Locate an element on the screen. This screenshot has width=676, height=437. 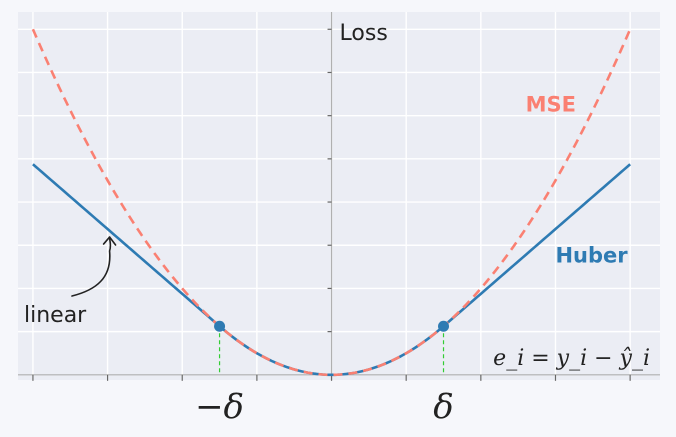
error-equation: e_i = y_i − ŷ_i is located at coordinates (571, 358).